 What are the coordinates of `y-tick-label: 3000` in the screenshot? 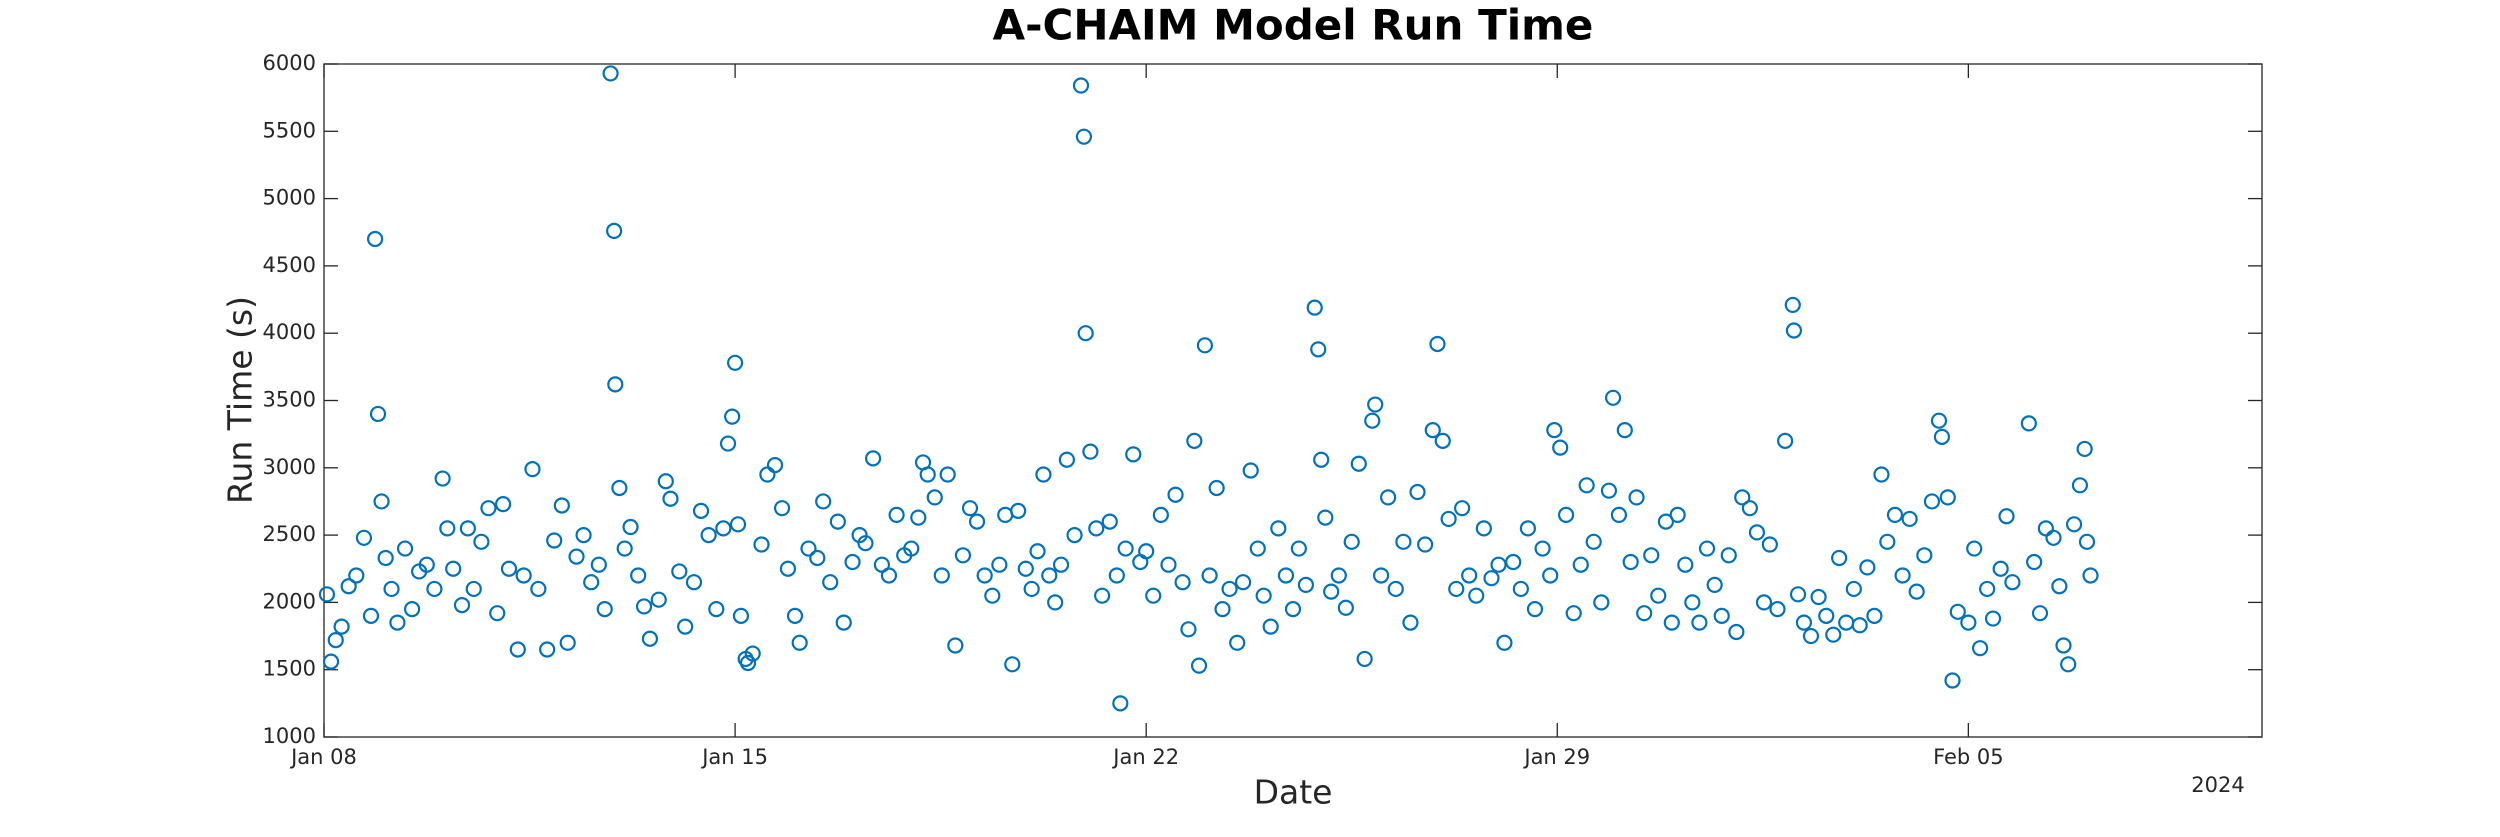 It's located at (289, 467).